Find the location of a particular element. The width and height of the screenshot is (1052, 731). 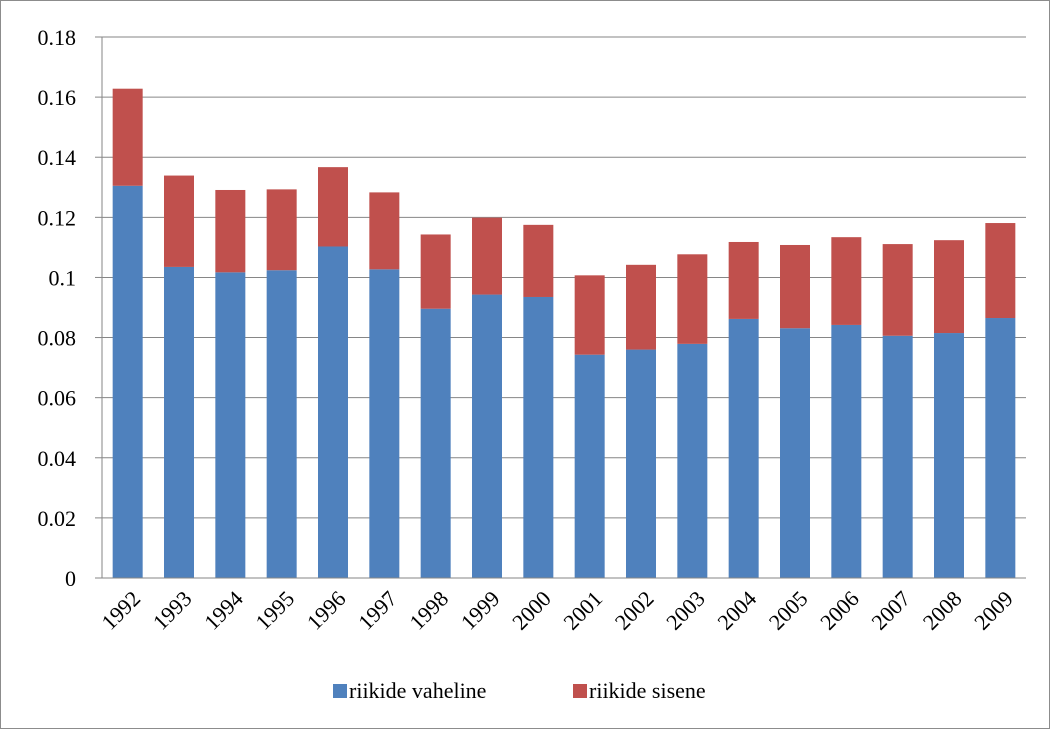

legend: riikide vaheline riikide sisene is located at coordinates (519, 690).